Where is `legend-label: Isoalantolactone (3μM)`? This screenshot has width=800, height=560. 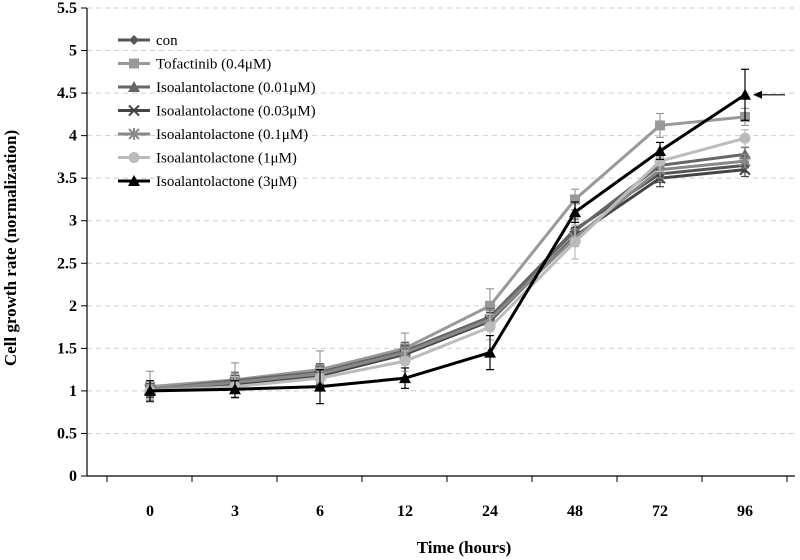
legend-label: Isoalantolactone (3μM) is located at coordinates (226, 182).